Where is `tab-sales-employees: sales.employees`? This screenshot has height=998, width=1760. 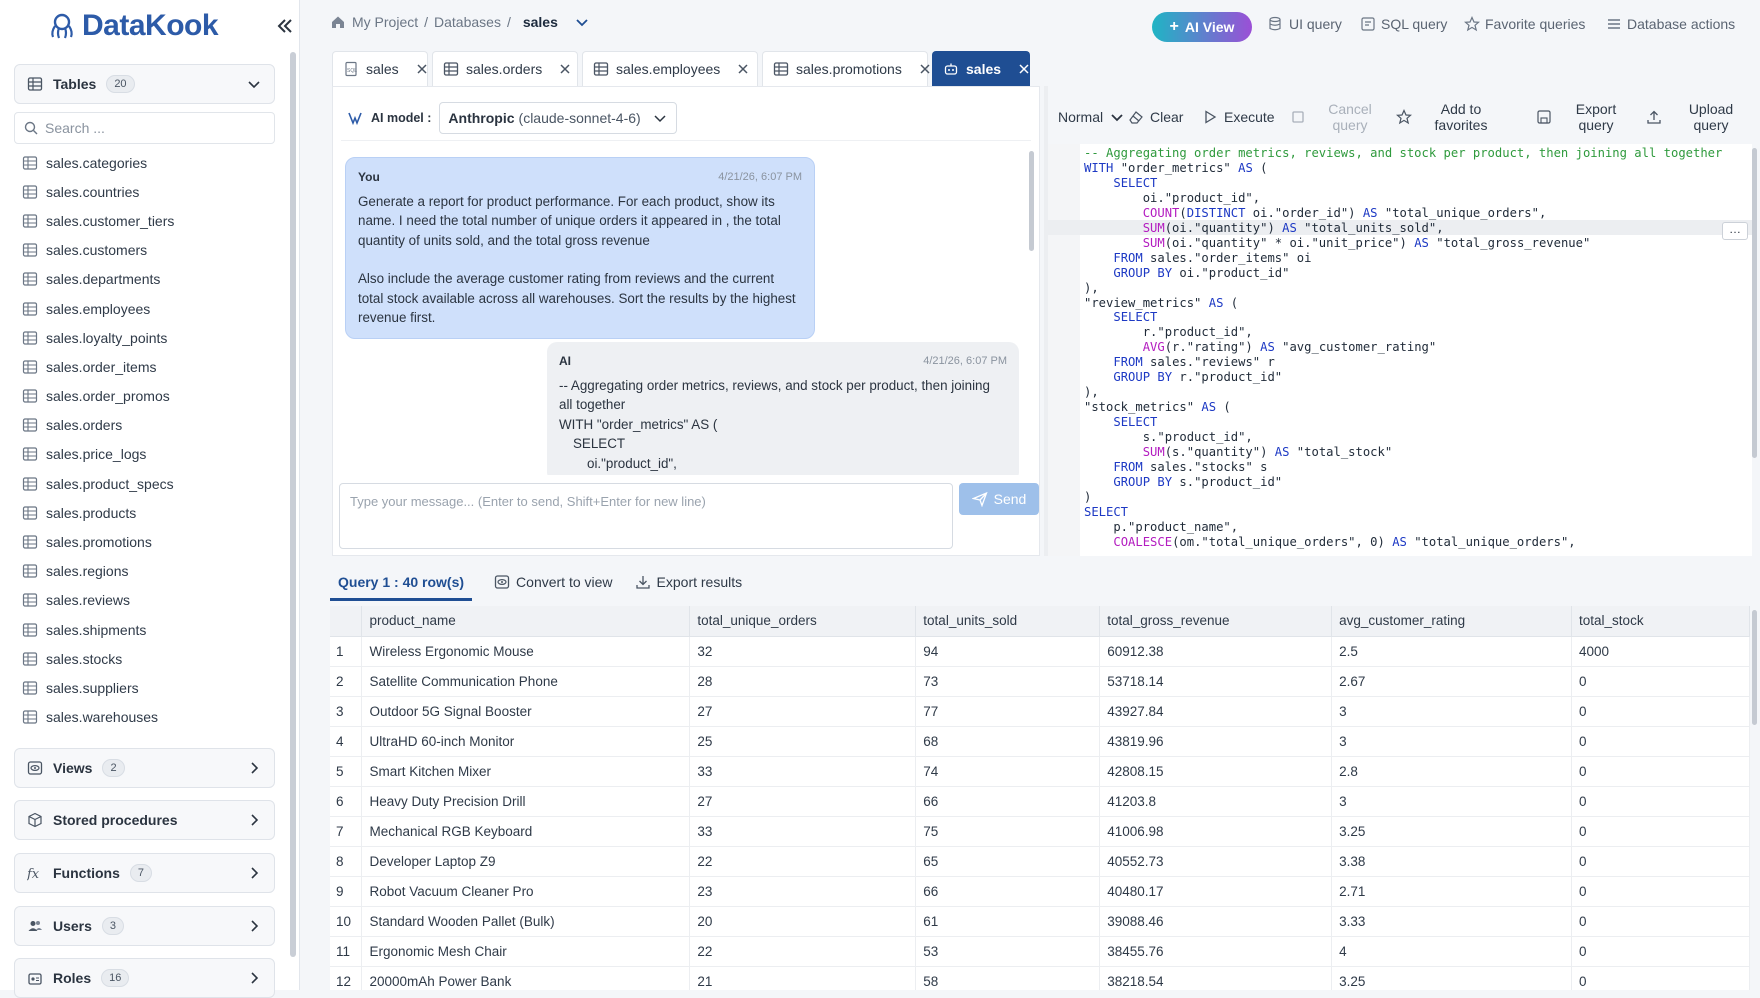 tab-sales-employees: sales.employees is located at coordinates (670, 68).